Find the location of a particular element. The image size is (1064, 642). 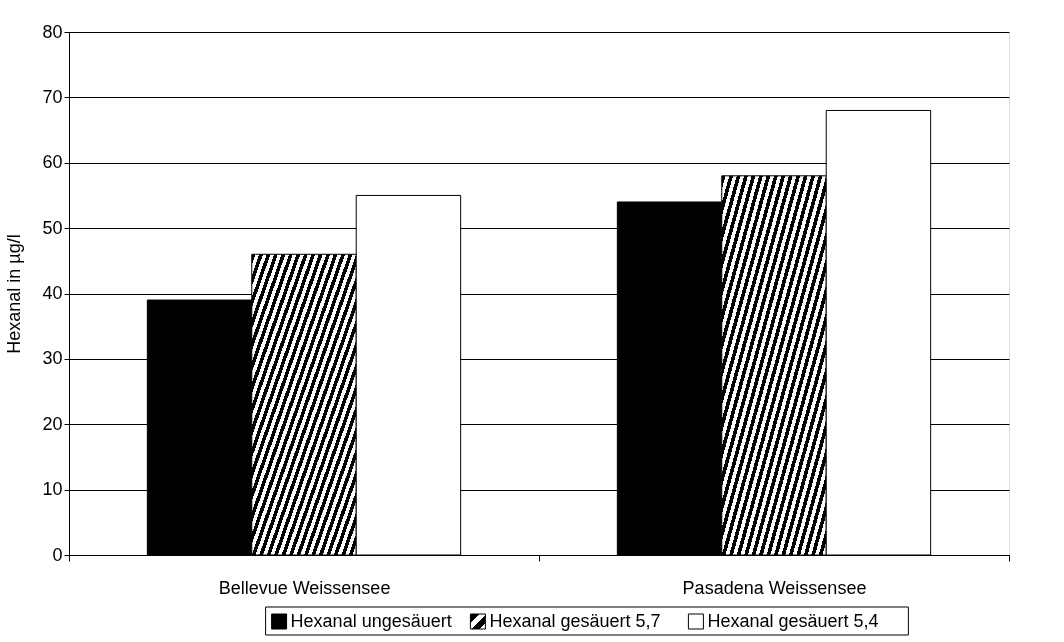

x-tick-label: Pasadena Weissensee is located at coordinates (774, 587).